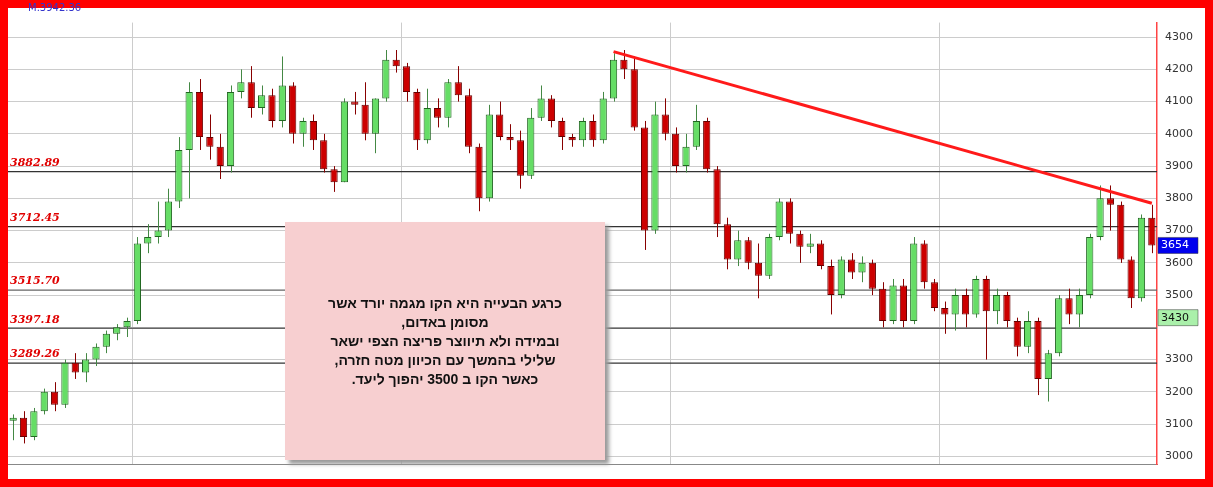 This screenshot has width=1213, height=487. Describe the element at coordinates (1179, 456) in the screenshot. I see `y-tick-label: 3000` at that location.